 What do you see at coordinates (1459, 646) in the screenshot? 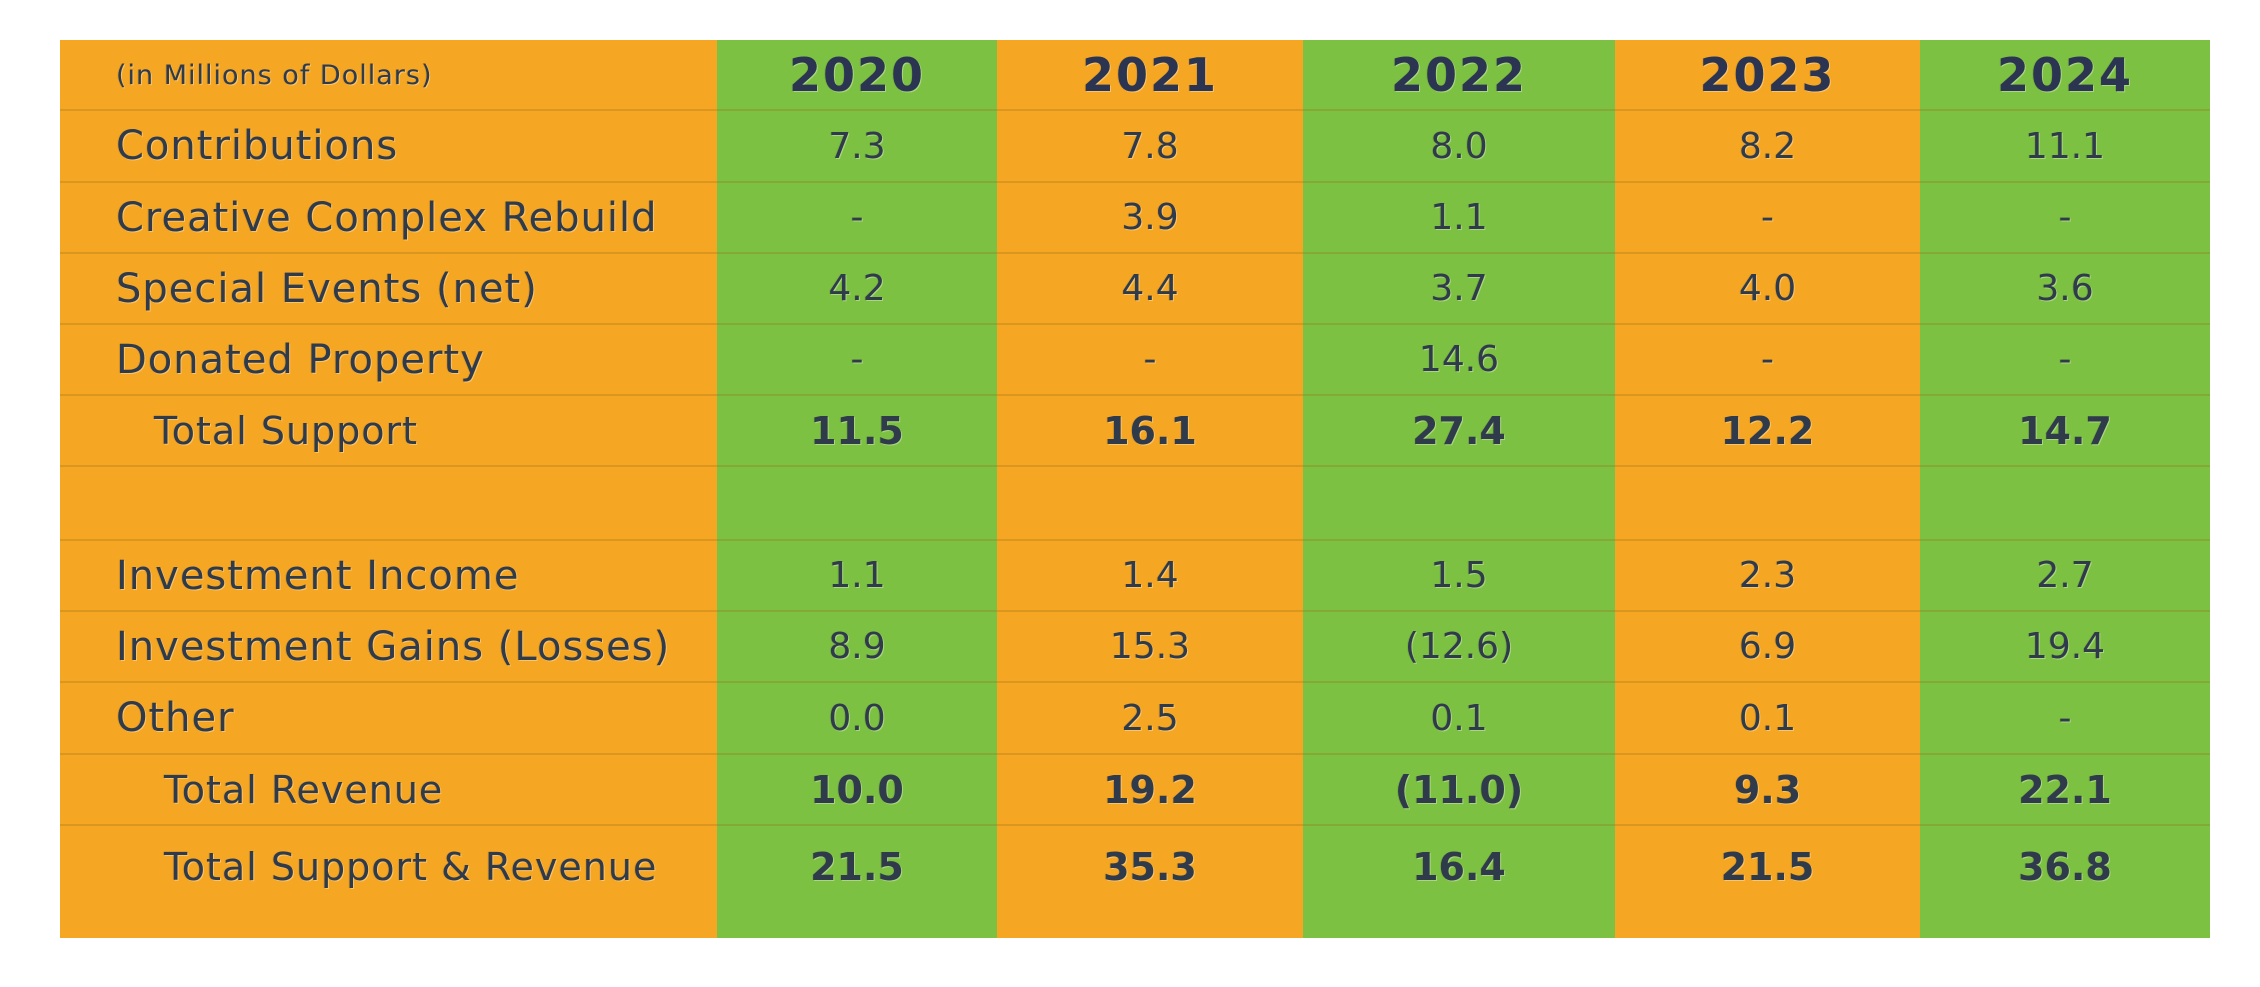
I see `value-cell: (12.6)` at bounding box center [1459, 646].